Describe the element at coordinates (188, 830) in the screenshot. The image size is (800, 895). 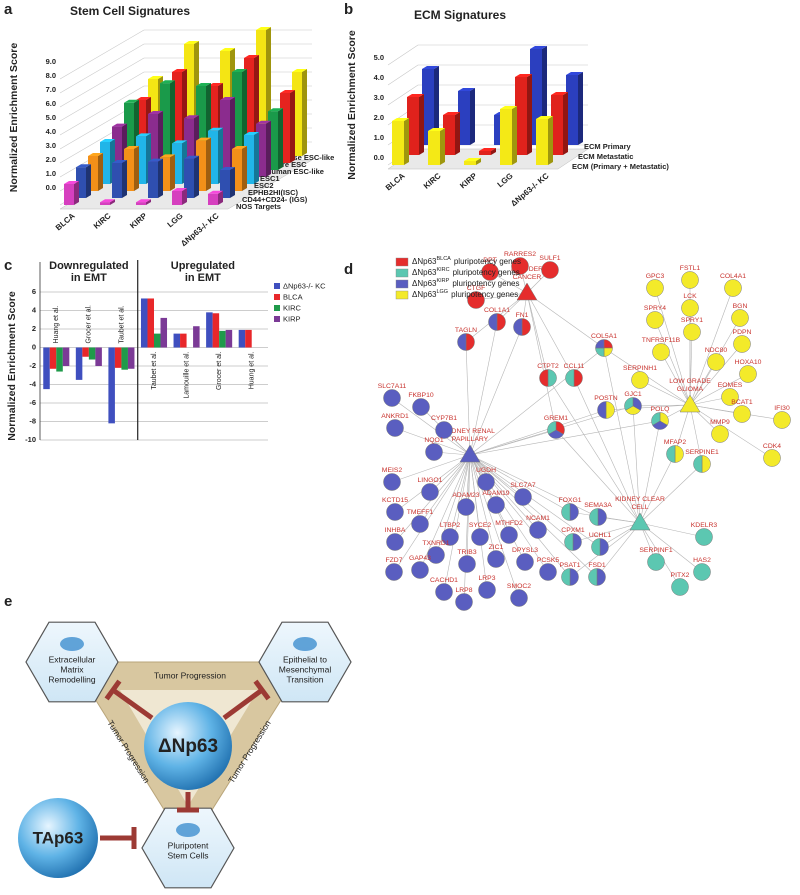
I see `hex-icon` at that location.